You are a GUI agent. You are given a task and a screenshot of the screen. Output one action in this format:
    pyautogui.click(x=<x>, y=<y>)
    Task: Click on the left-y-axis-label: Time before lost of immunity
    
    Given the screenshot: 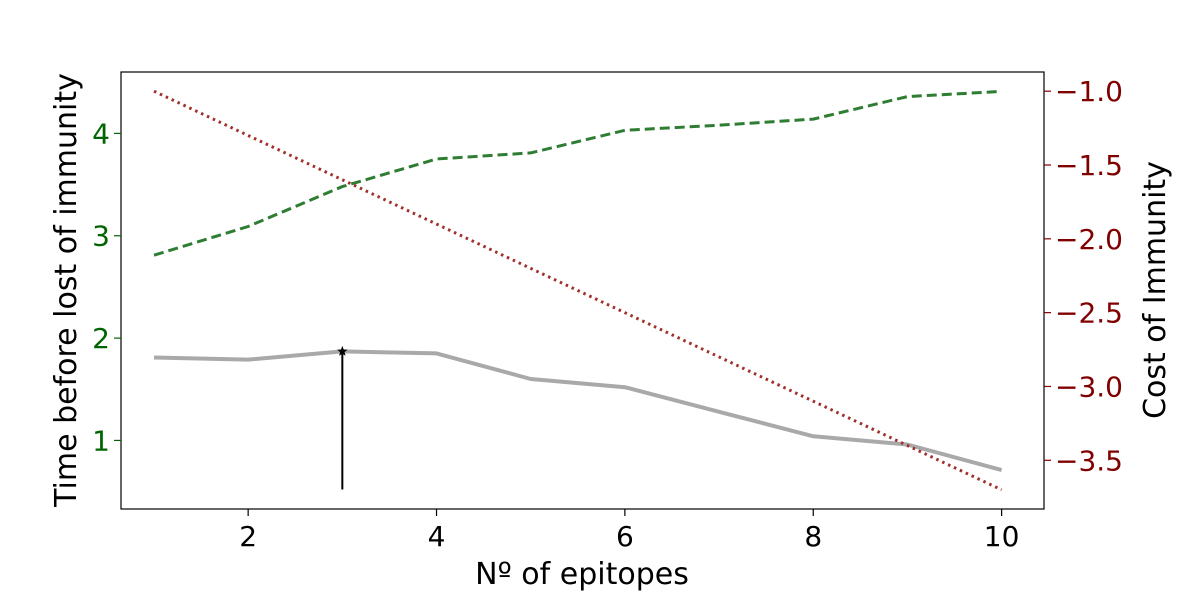 What is the action you would take?
    pyautogui.click(x=66, y=290)
    